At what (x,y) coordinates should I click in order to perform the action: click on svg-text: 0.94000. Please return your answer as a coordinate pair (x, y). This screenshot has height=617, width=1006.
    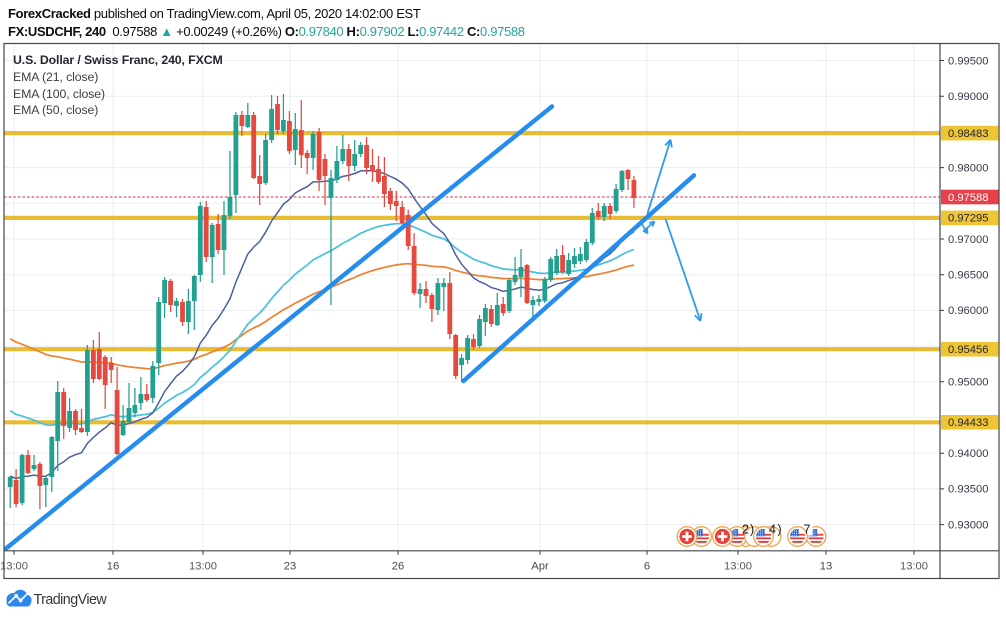
    Looking at the image, I should click on (968, 454).